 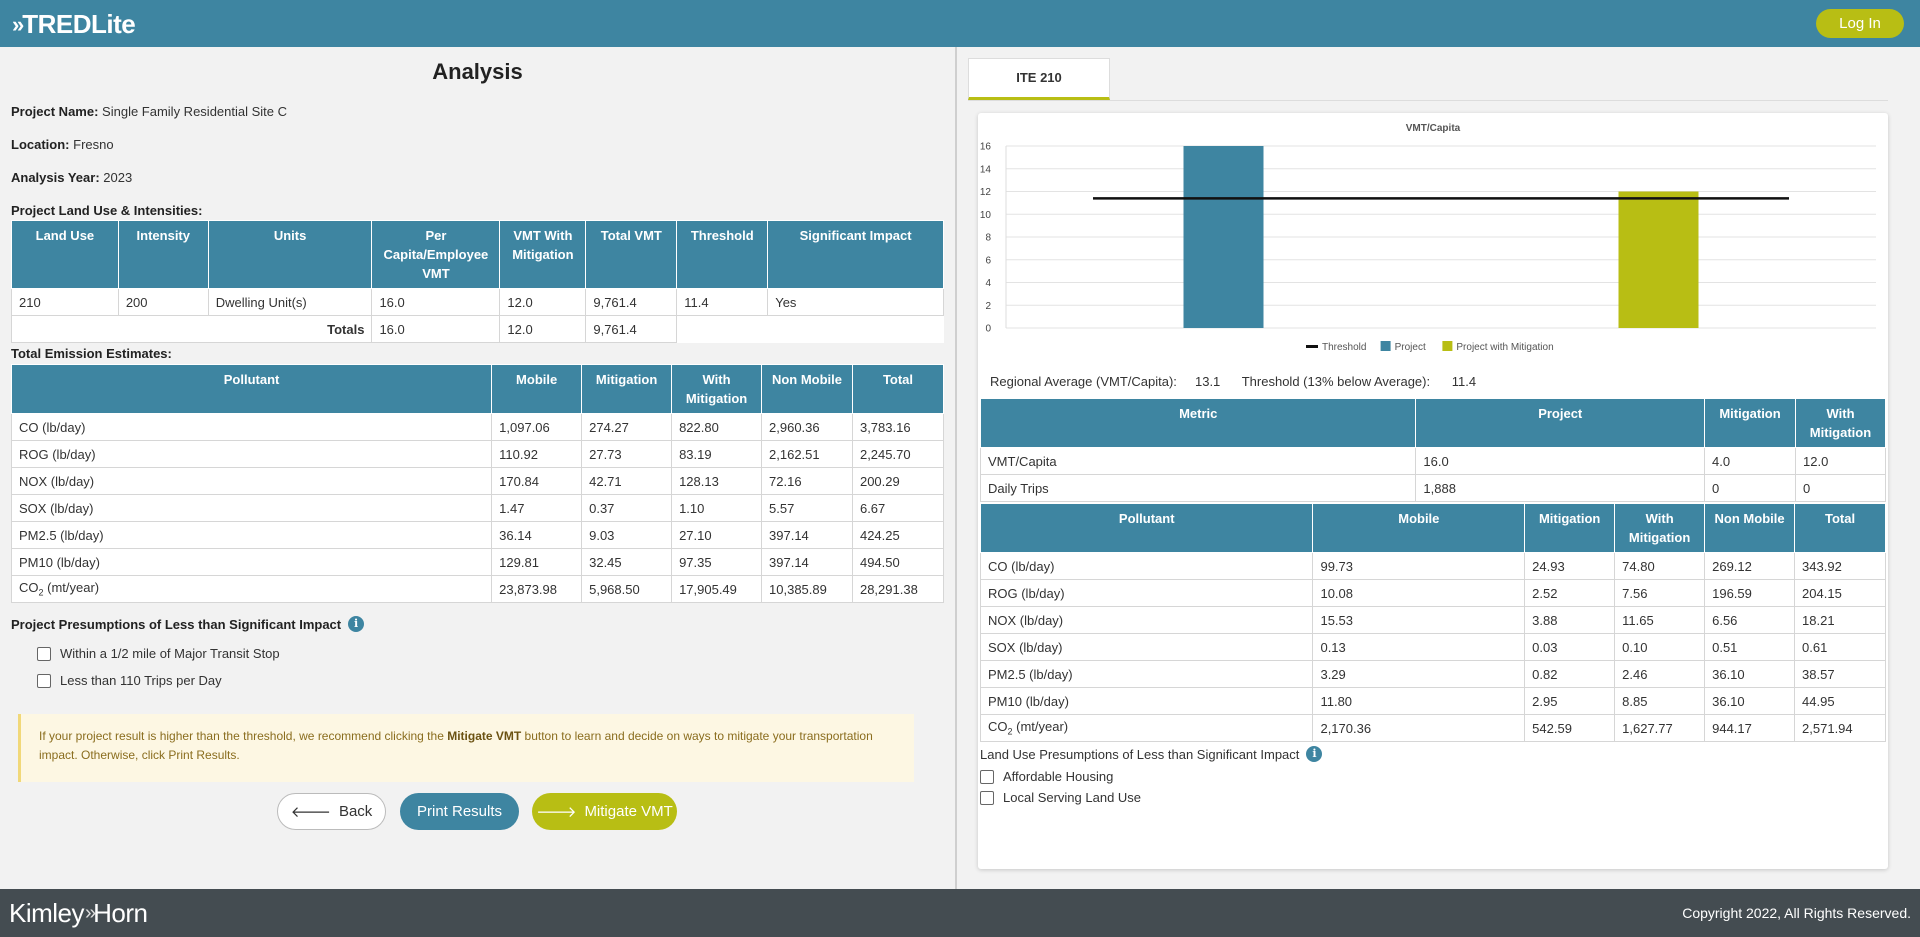 I want to click on threshold-value: 11.4, so click(x=1464, y=381).